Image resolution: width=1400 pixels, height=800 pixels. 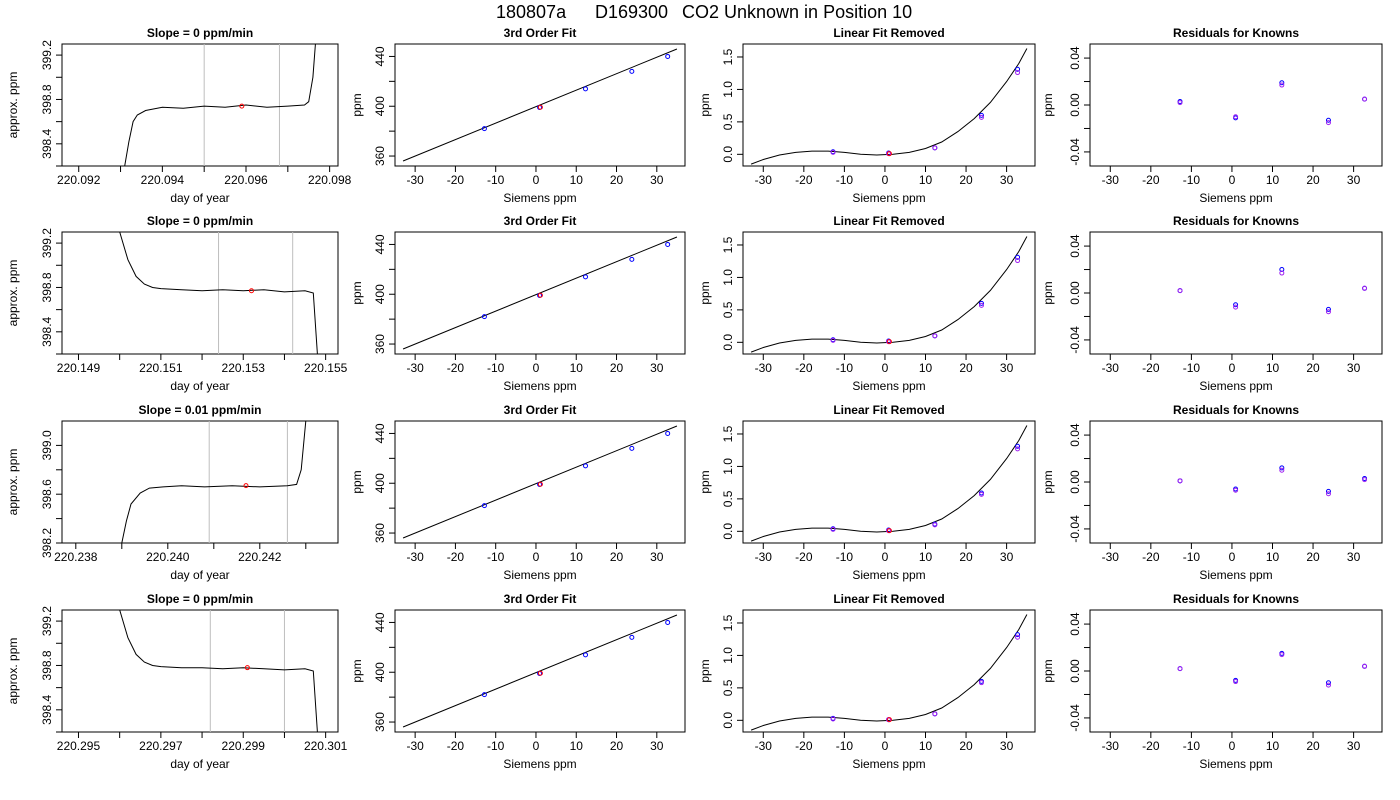 What do you see at coordinates (47, 243) in the screenshot?
I see `y-tick-label: 399.2` at bounding box center [47, 243].